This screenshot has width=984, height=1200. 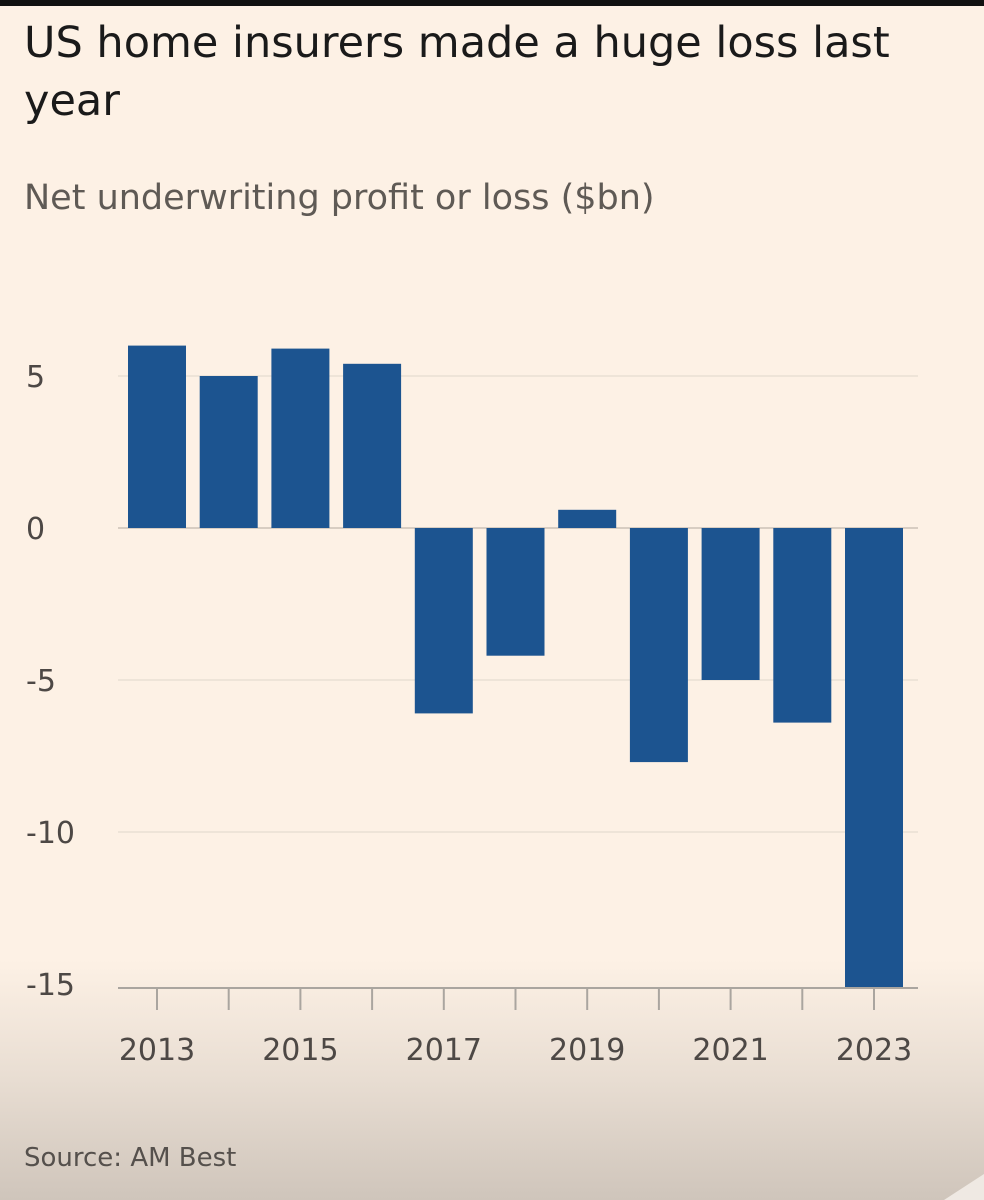 What do you see at coordinates (874, 1050) in the screenshot?
I see `x-tick-label: 2023` at bounding box center [874, 1050].